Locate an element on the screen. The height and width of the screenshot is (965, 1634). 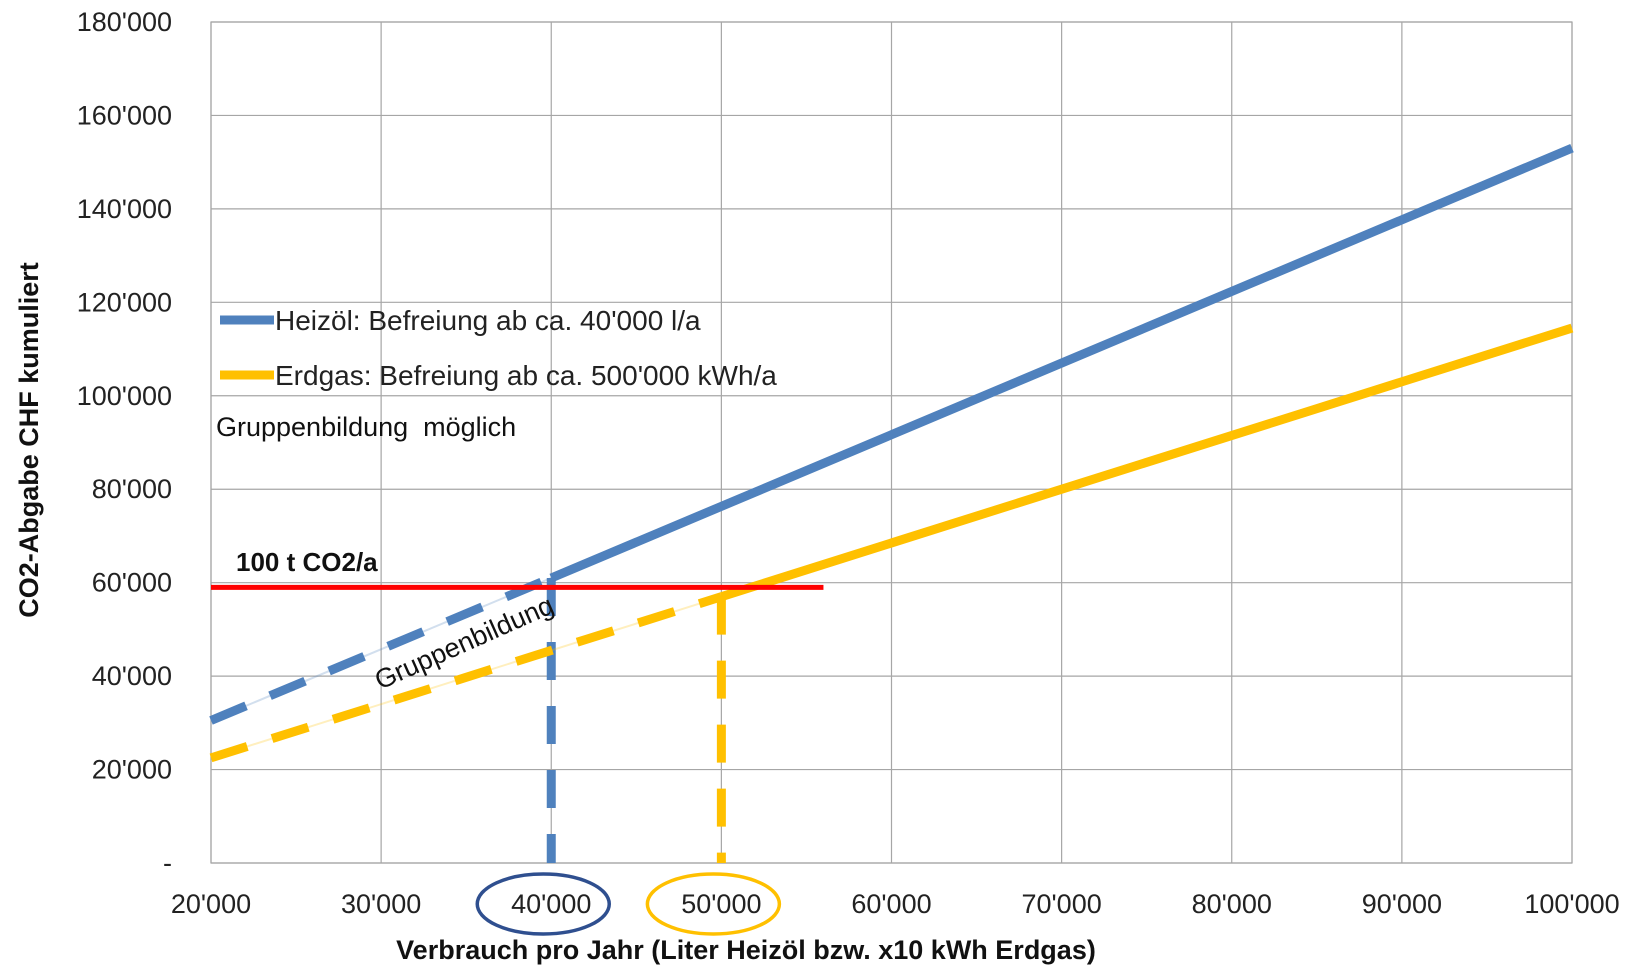
y-tick-label: 100'000 is located at coordinates (124, 396).